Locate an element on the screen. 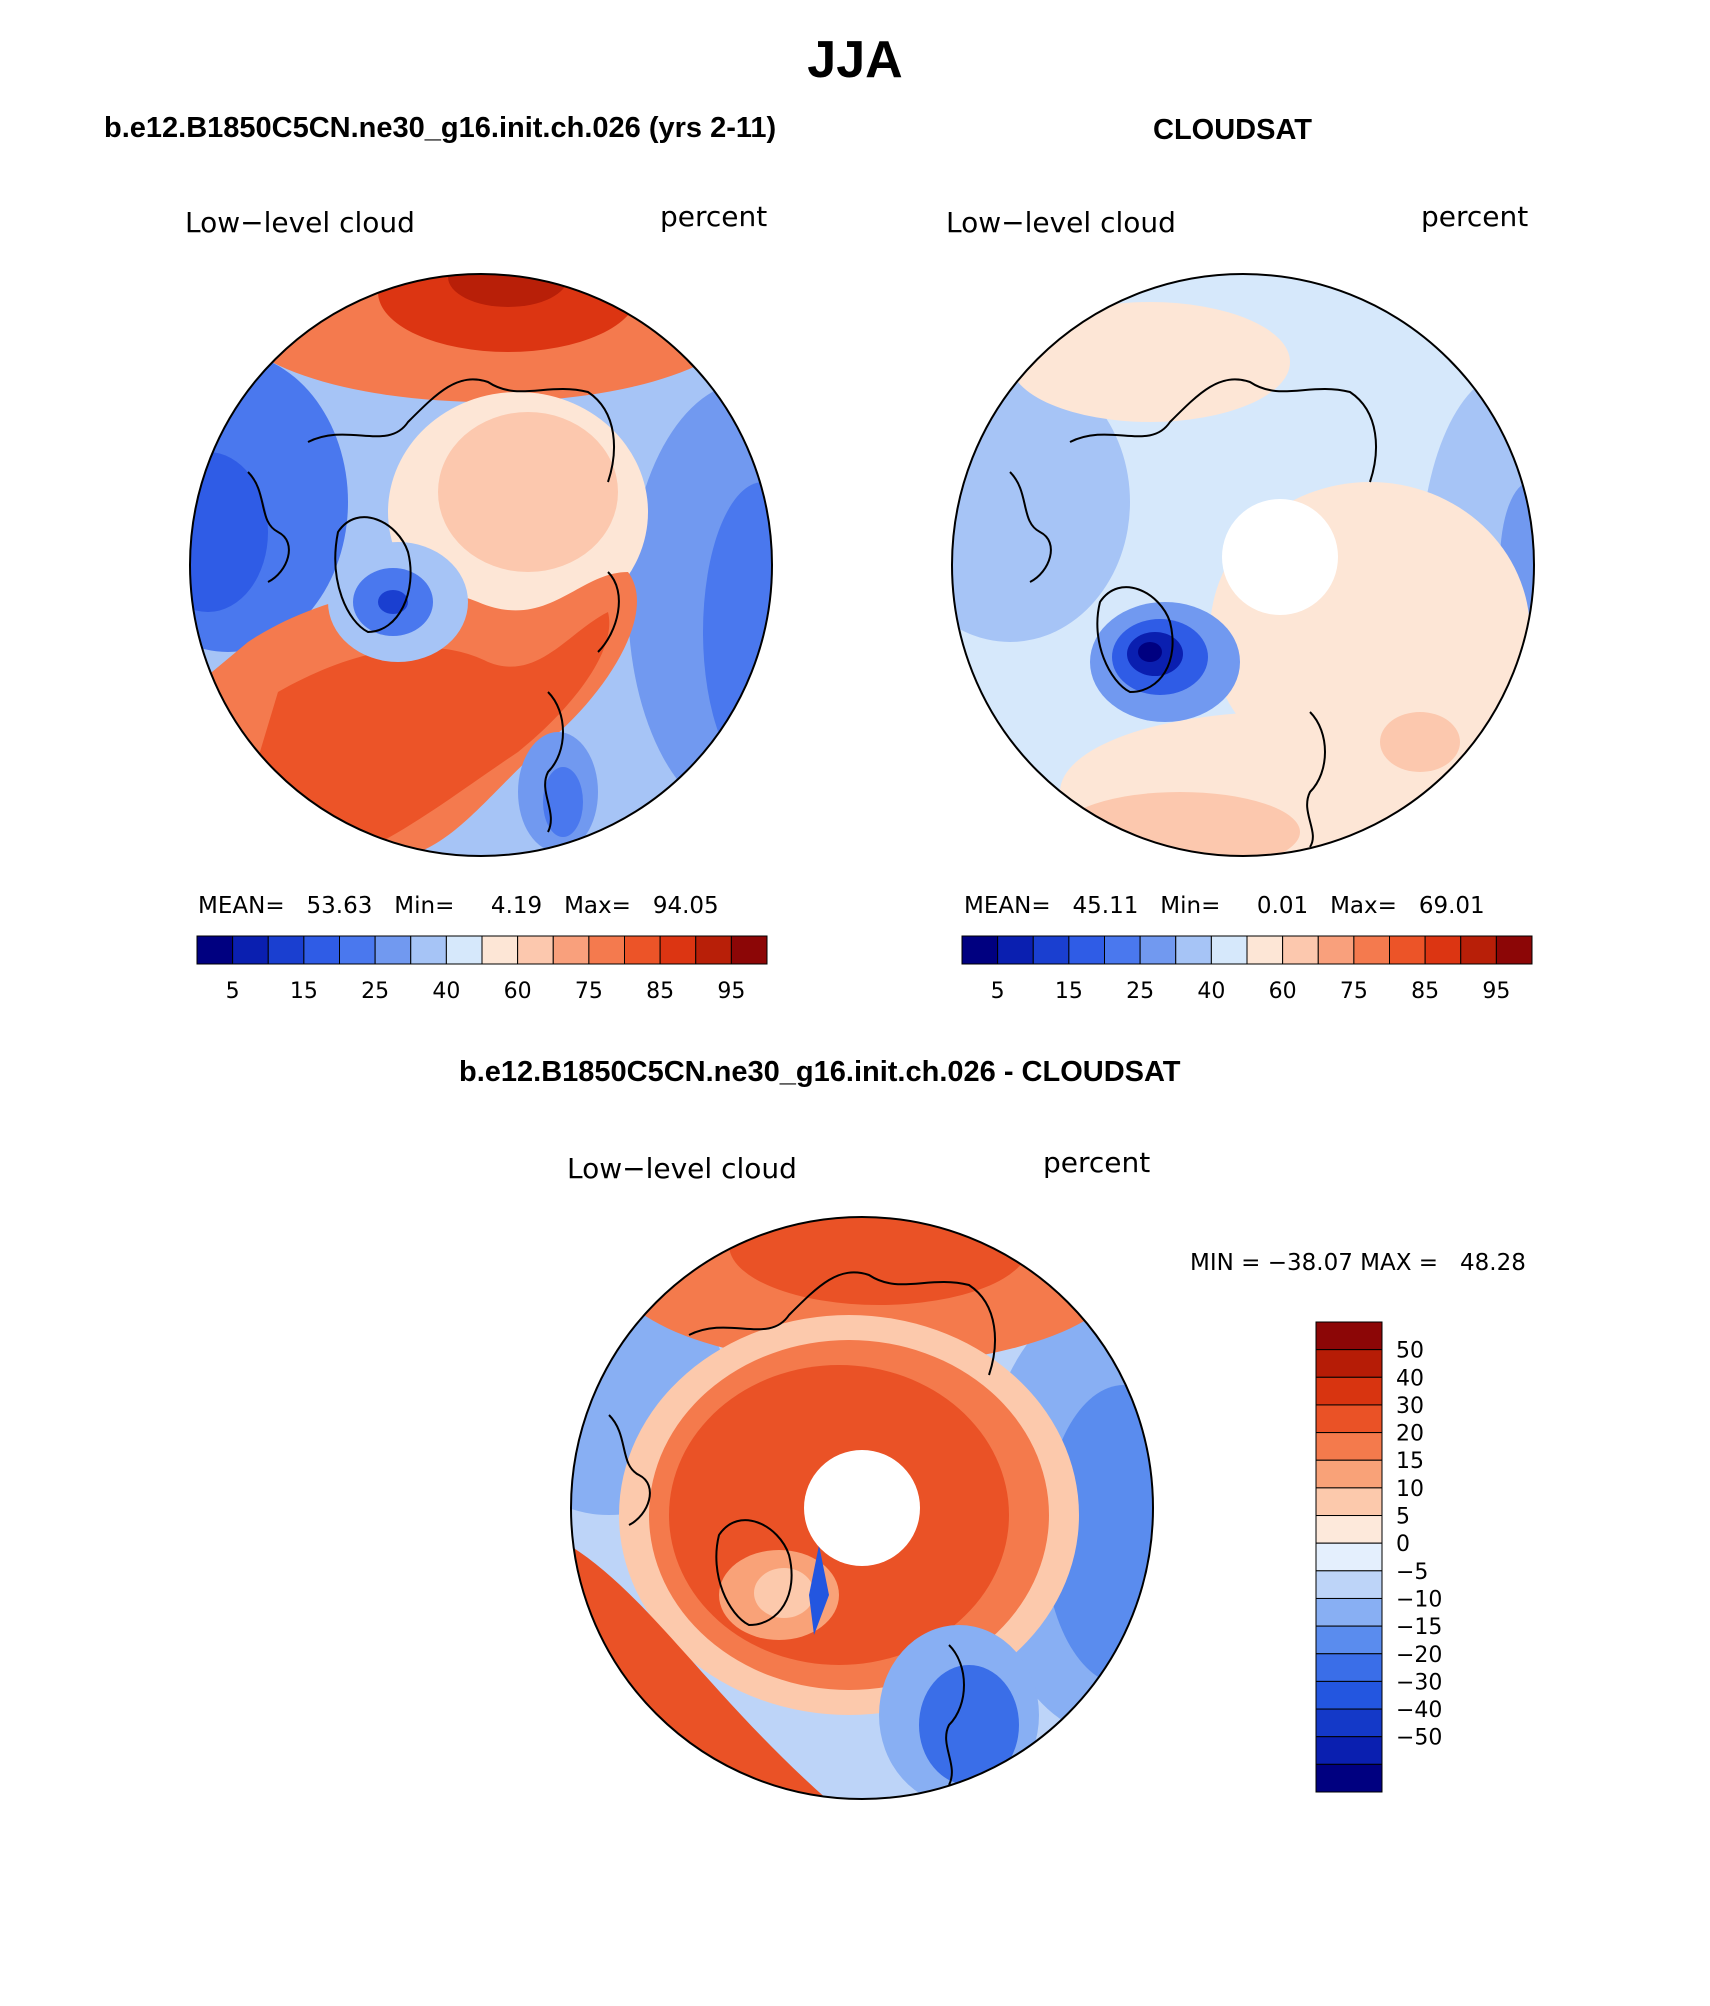 The width and height of the screenshot is (1710, 2006). panel1-stats: MEAN= 53.63 Min= 4.19 Max= 94.05 is located at coordinates (458, 906).